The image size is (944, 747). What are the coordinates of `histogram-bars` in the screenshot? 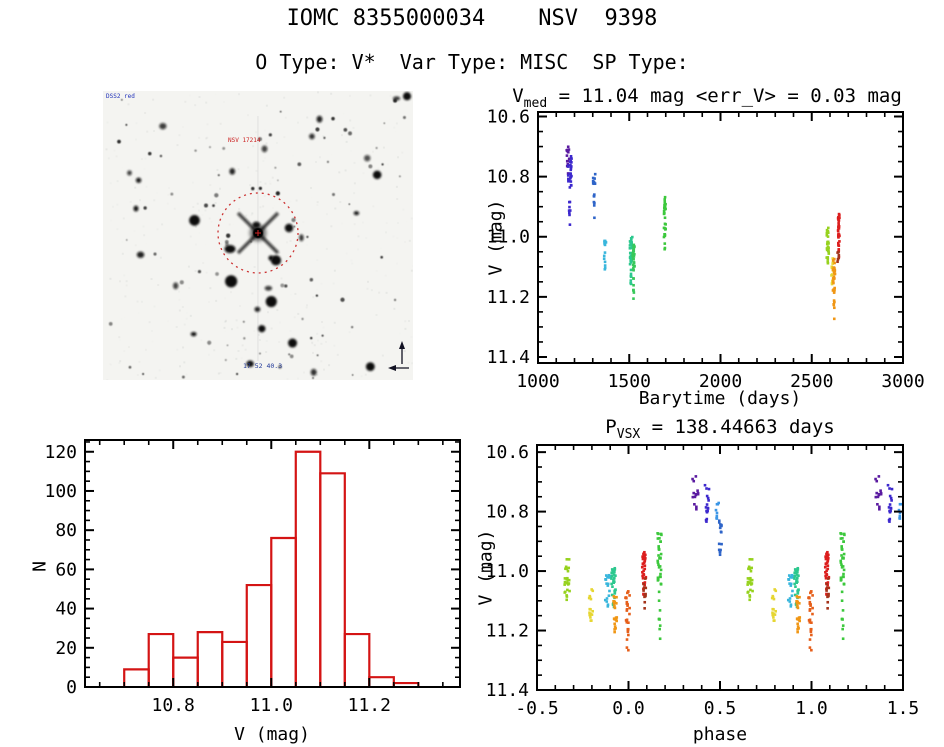 It's located at (271, 568).